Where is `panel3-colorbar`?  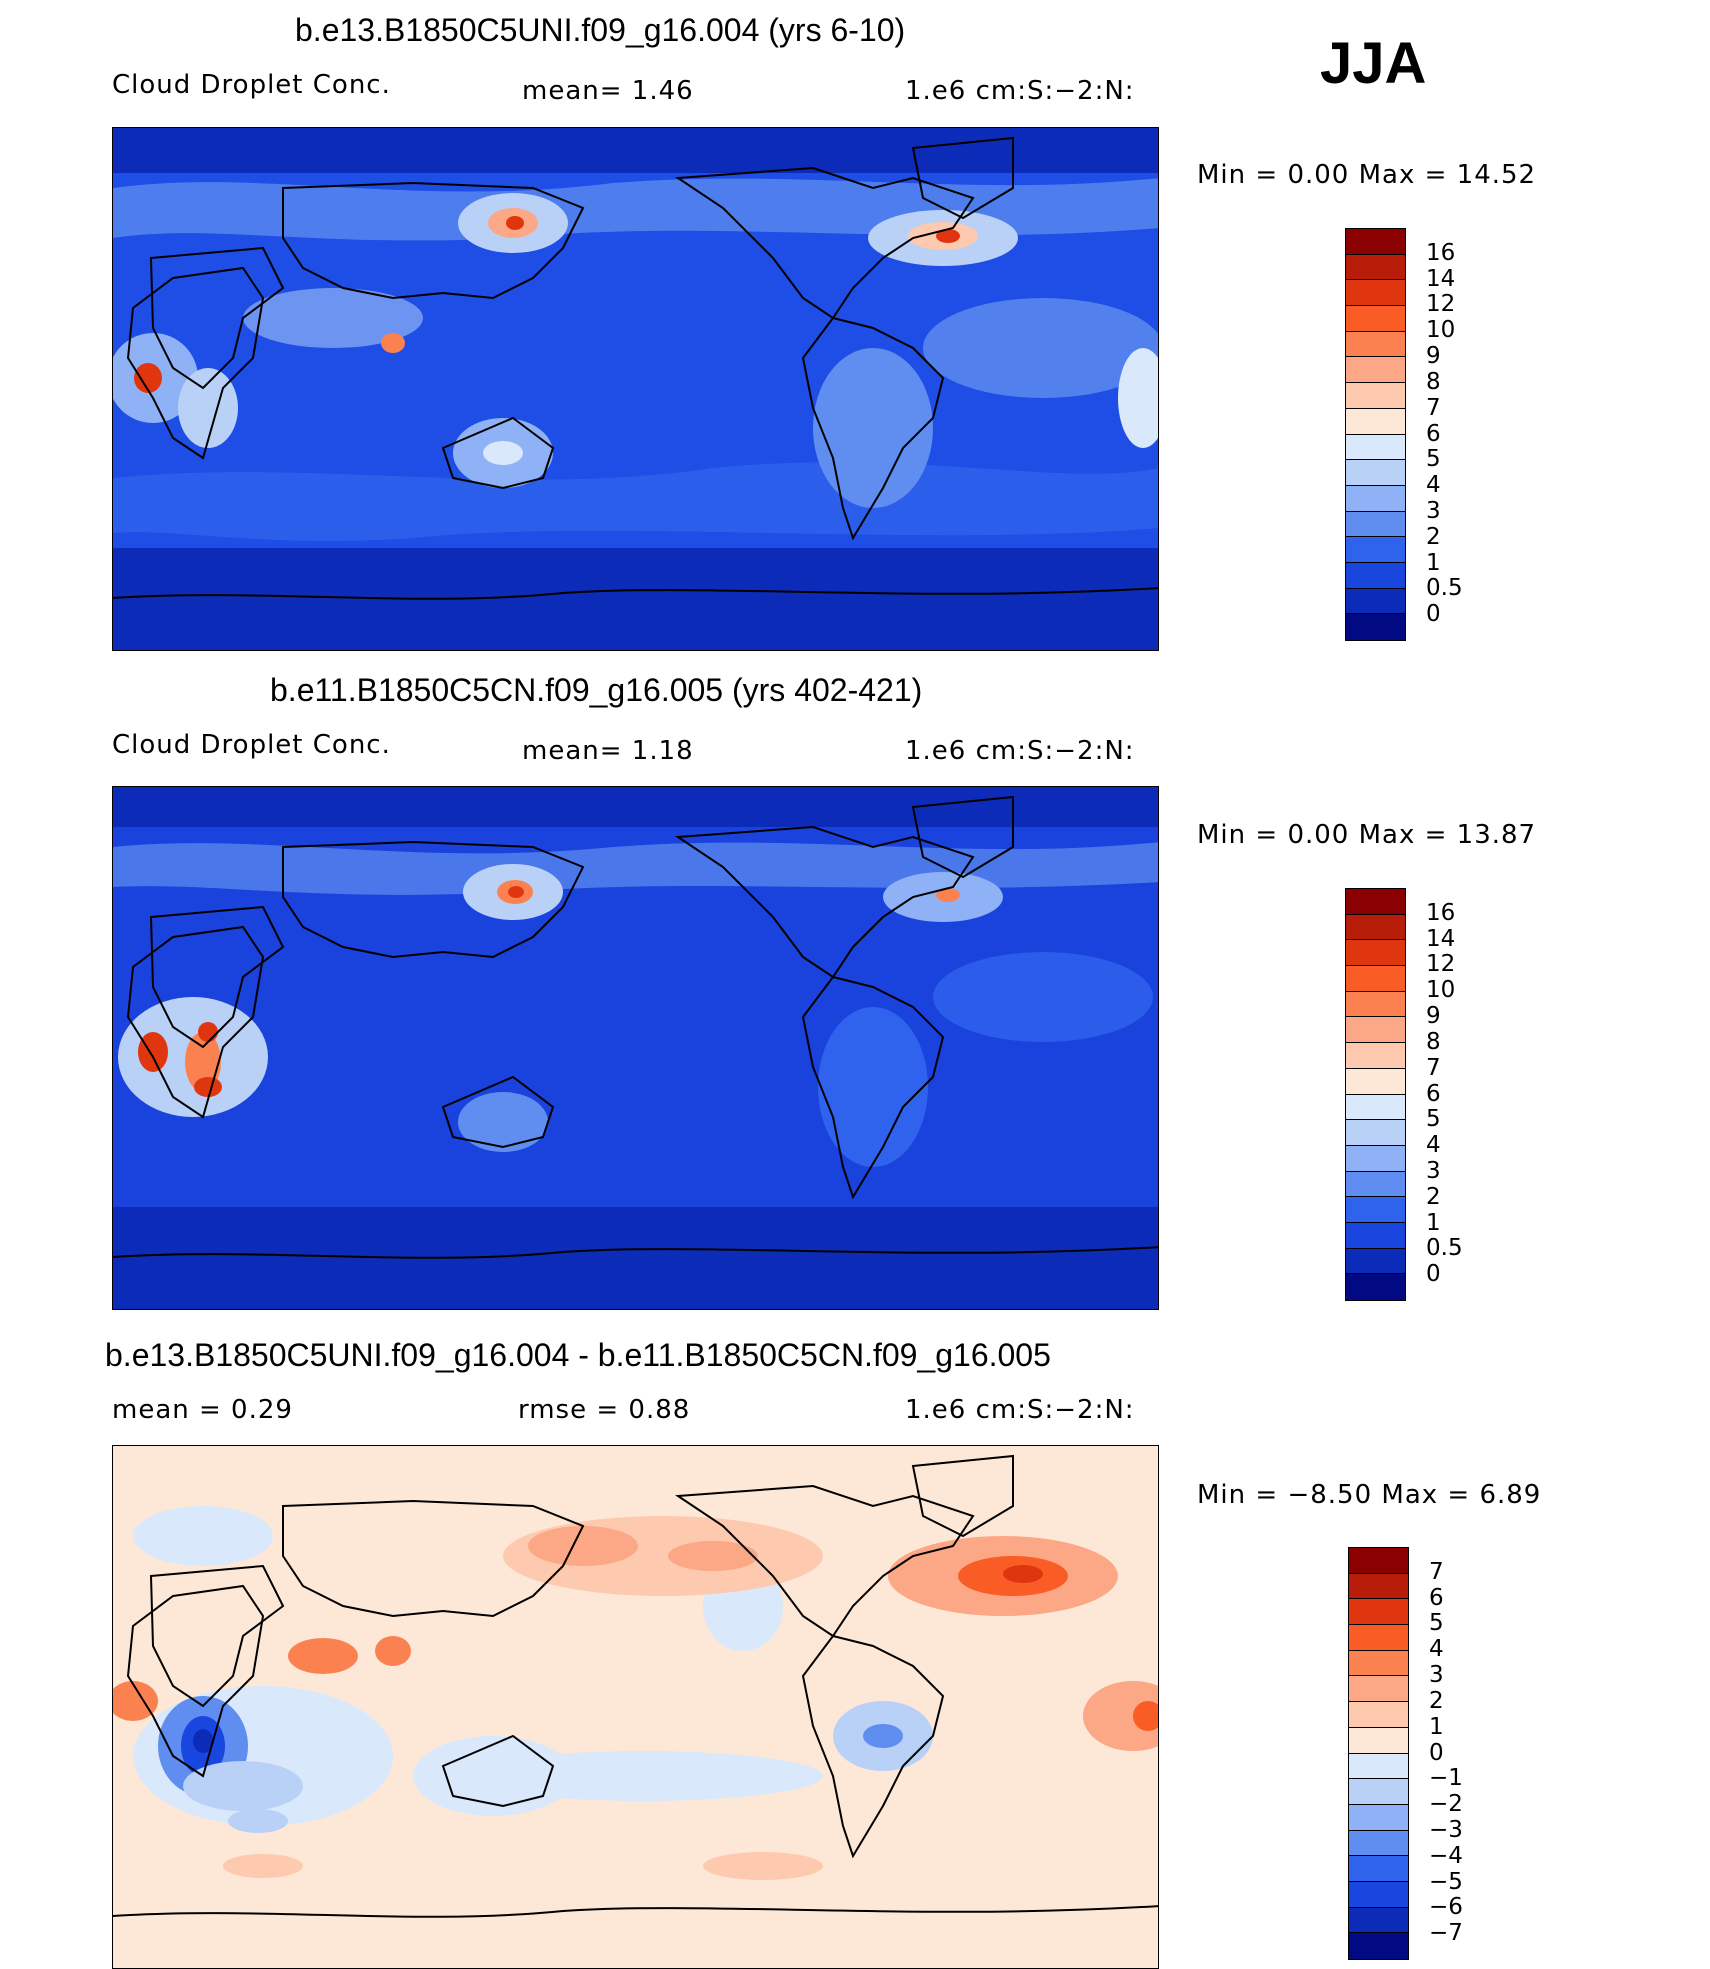
panel3-colorbar is located at coordinates (1378, 1753).